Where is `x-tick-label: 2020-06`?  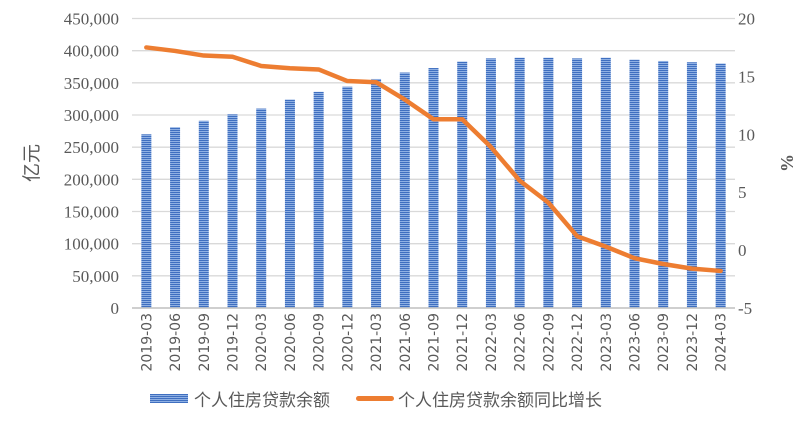
x-tick-label: 2020-06 is located at coordinates (291, 342).